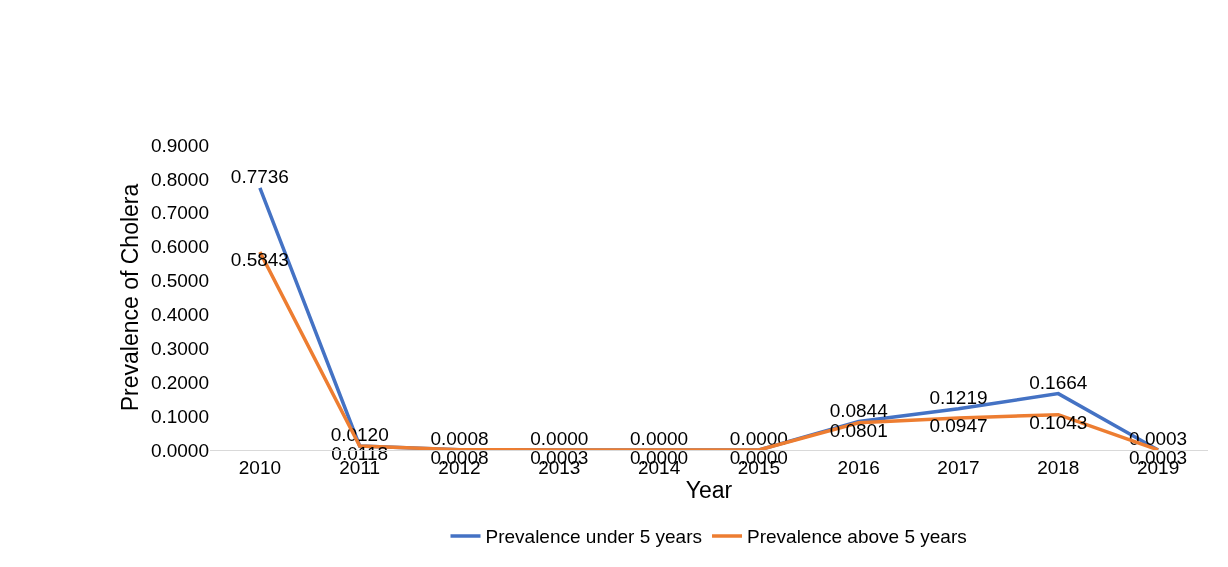  What do you see at coordinates (179, 213) in the screenshot?
I see `y-tick-label: 0.7000` at bounding box center [179, 213].